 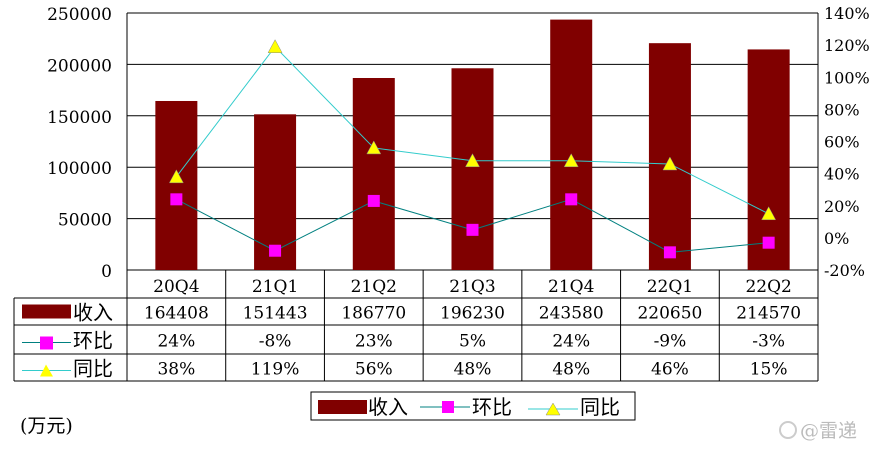 I want to click on table-cell: -9%, so click(x=670, y=342).